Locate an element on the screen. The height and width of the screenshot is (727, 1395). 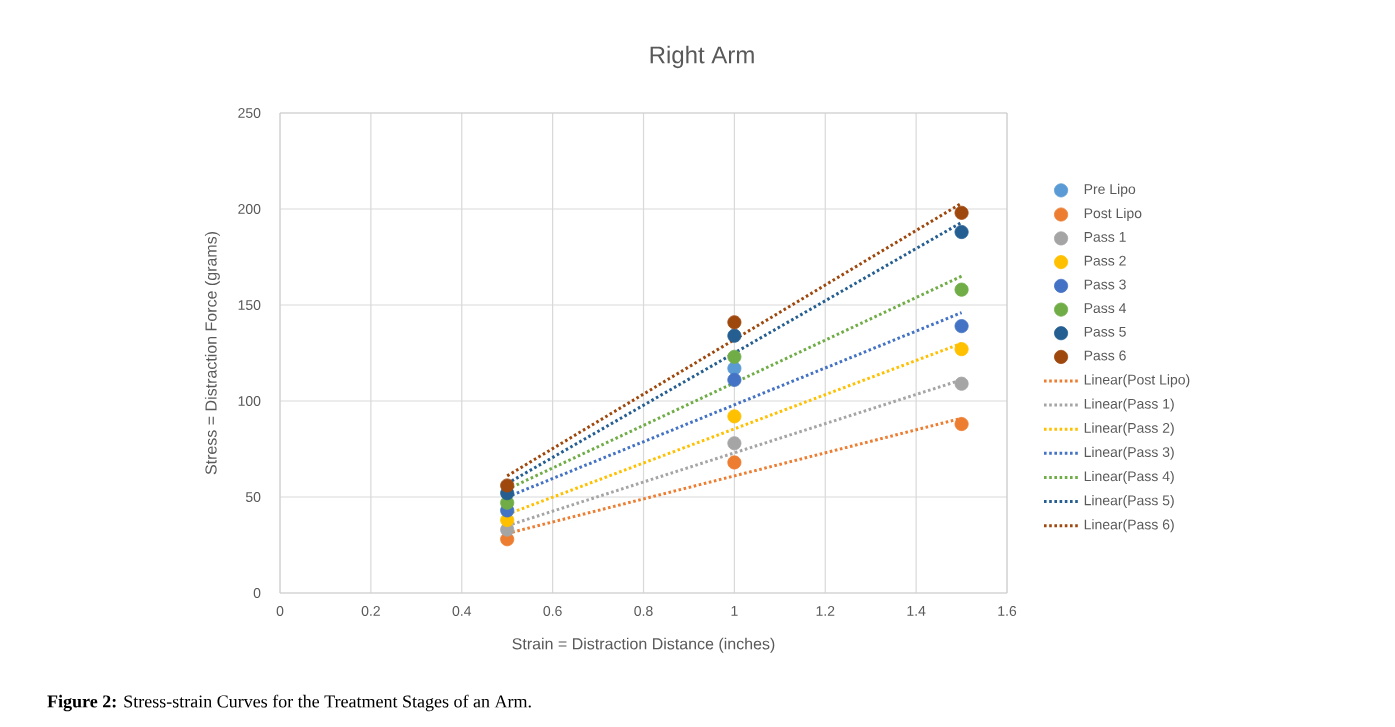
x-tick-label: 0.6 is located at coordinates (552, 611).